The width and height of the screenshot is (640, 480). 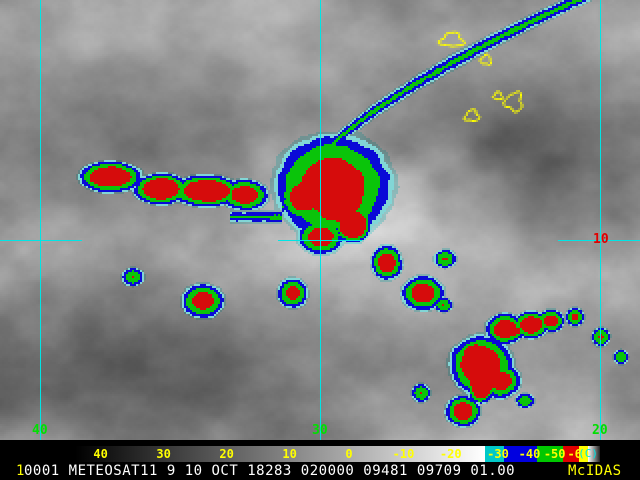 What do you see at coordinates (554, 454) in the screenshot?
I see `colorbar-tick-minus50: -50` at bounding box center [554, 454].